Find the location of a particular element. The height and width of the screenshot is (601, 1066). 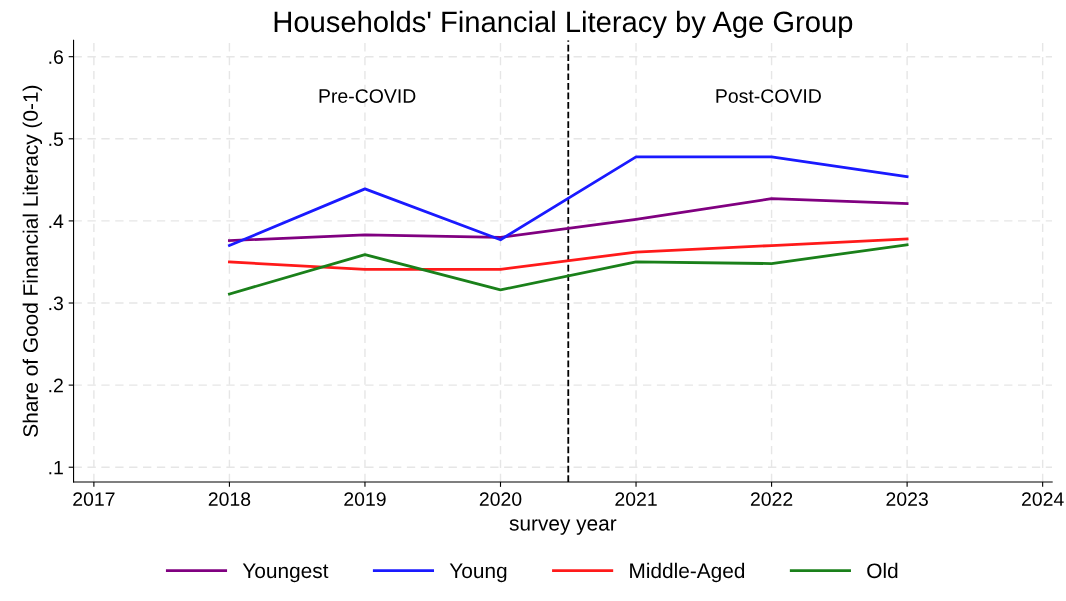

x-tick-label: 2022 is located at coordinates (771, 499).